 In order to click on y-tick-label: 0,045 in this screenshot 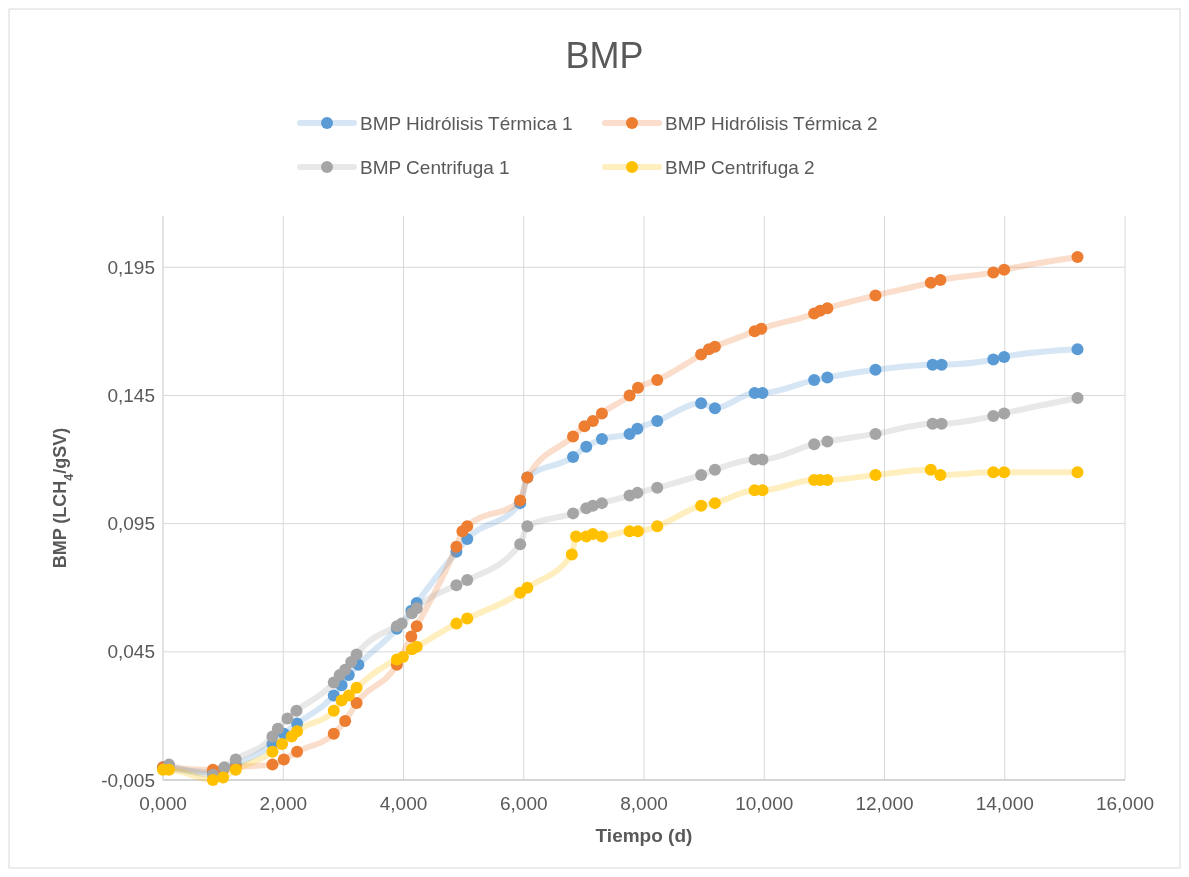, I will do `click(131, 652)`.